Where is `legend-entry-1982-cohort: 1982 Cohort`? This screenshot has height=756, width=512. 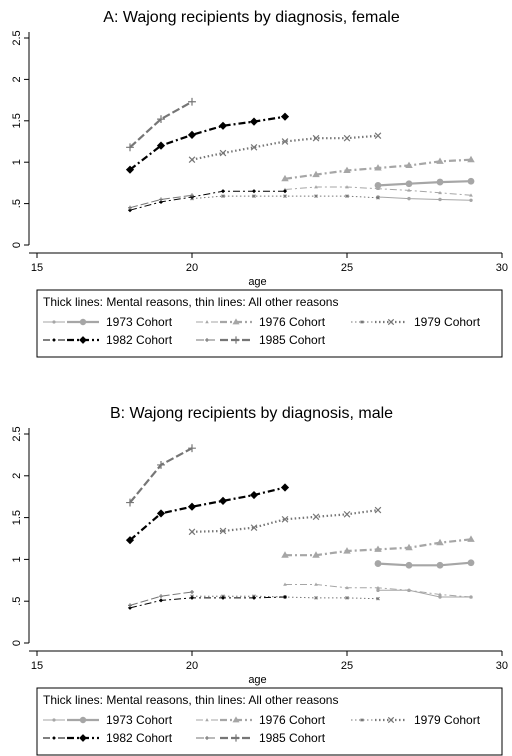 legend-entry-1982-cohort: 1982 Cohort is located at coordinates (108, 340).